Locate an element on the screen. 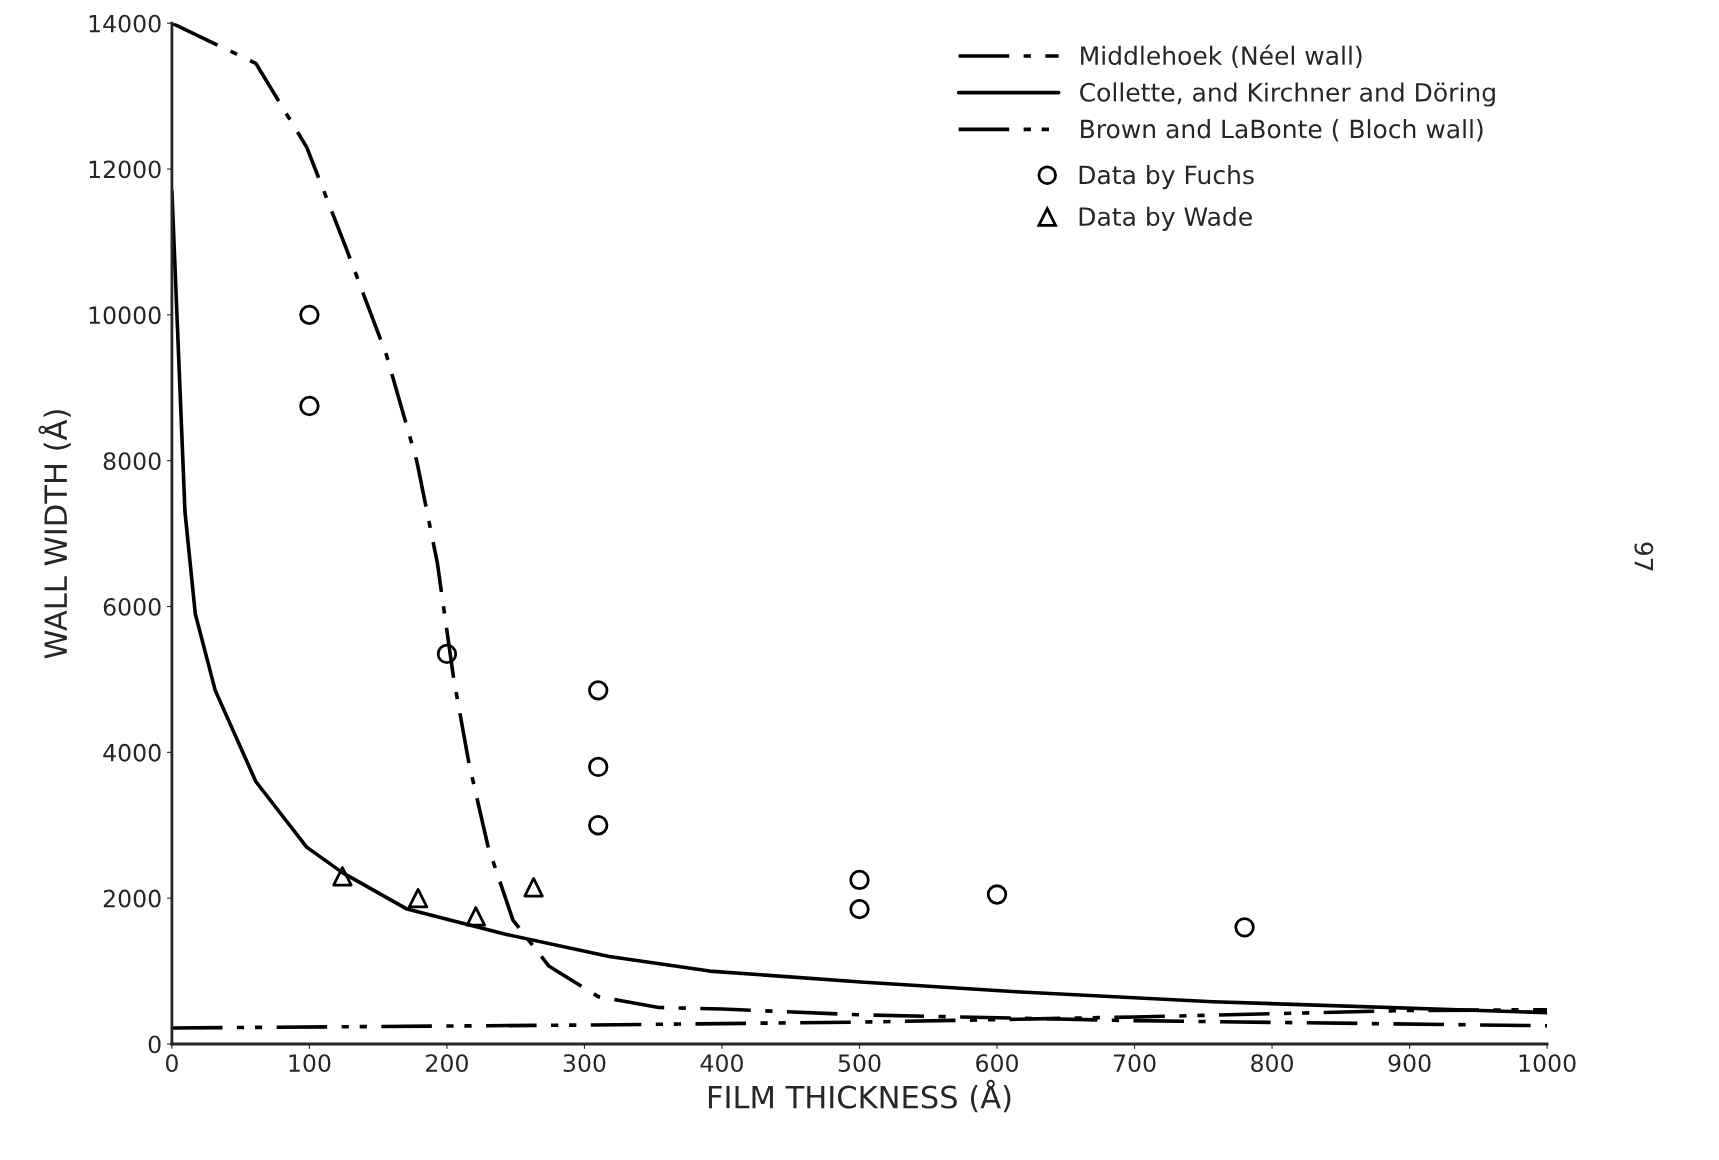 The height and width of the screenshot is (1160, 1719). y-tick-label: 2000 is located at coordinates (132, 898).